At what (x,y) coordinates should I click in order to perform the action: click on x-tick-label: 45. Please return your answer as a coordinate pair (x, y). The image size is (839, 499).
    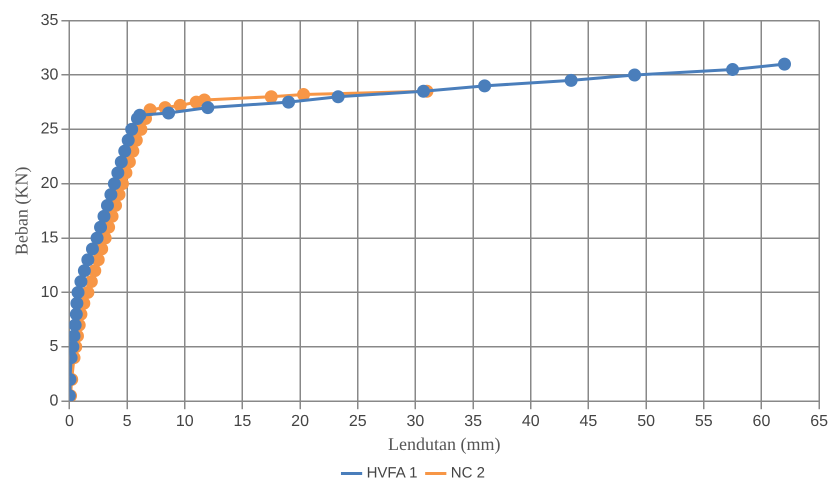
    Looking at the image, I should click on (589, 421).